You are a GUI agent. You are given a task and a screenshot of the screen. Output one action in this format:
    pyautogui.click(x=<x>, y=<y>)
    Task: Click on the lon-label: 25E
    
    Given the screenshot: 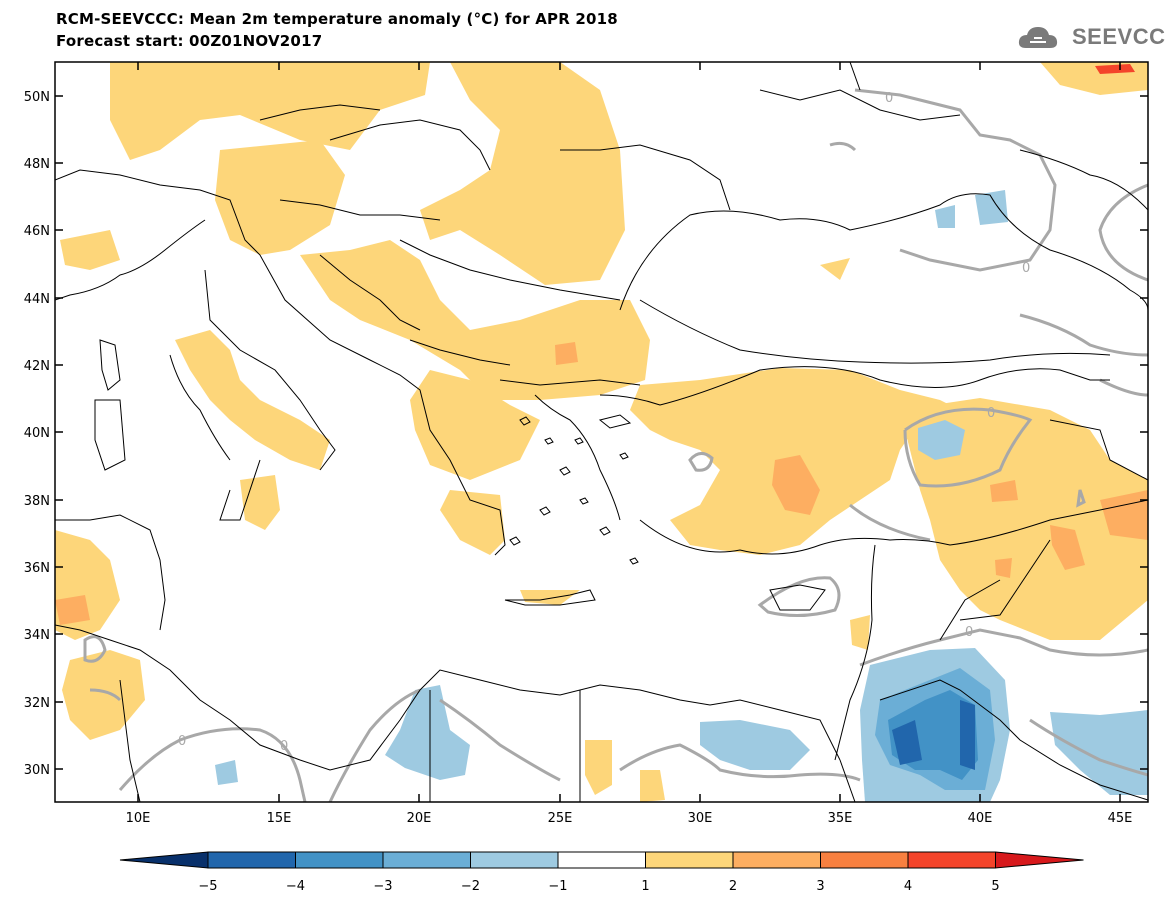 What is the action you would take?
    pyautogui.click(x=560, y=818)
    